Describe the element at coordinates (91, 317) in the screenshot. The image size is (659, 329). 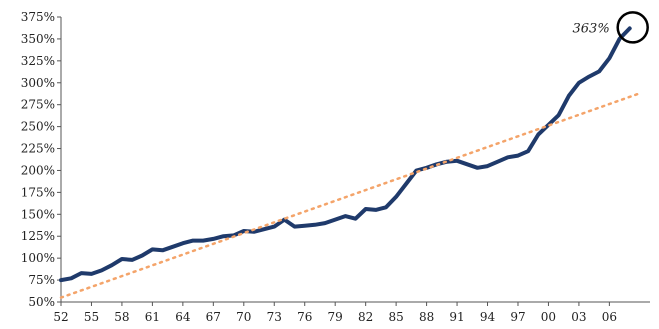
I see `x-tick-label: 55` at that location.